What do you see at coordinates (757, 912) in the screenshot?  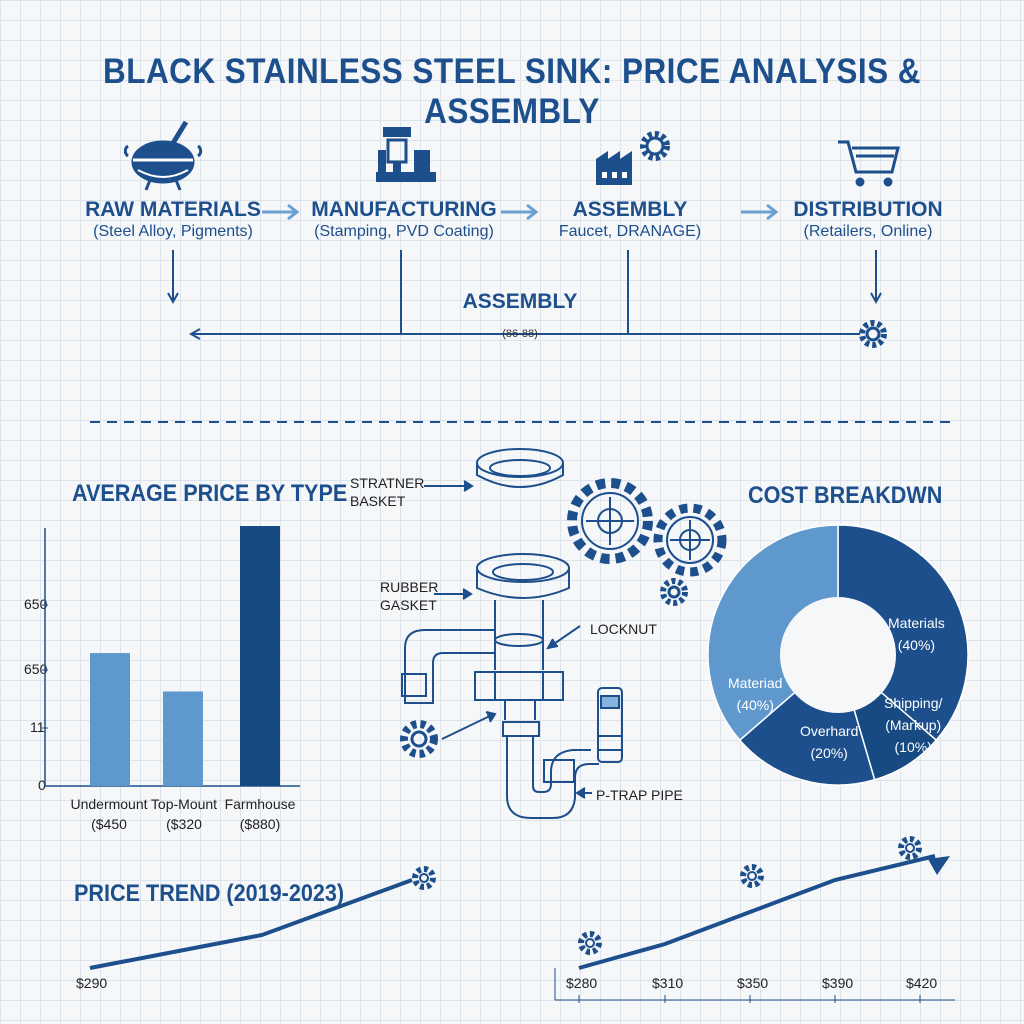 I see `trend-line-right` at bounding box center [757, 912].